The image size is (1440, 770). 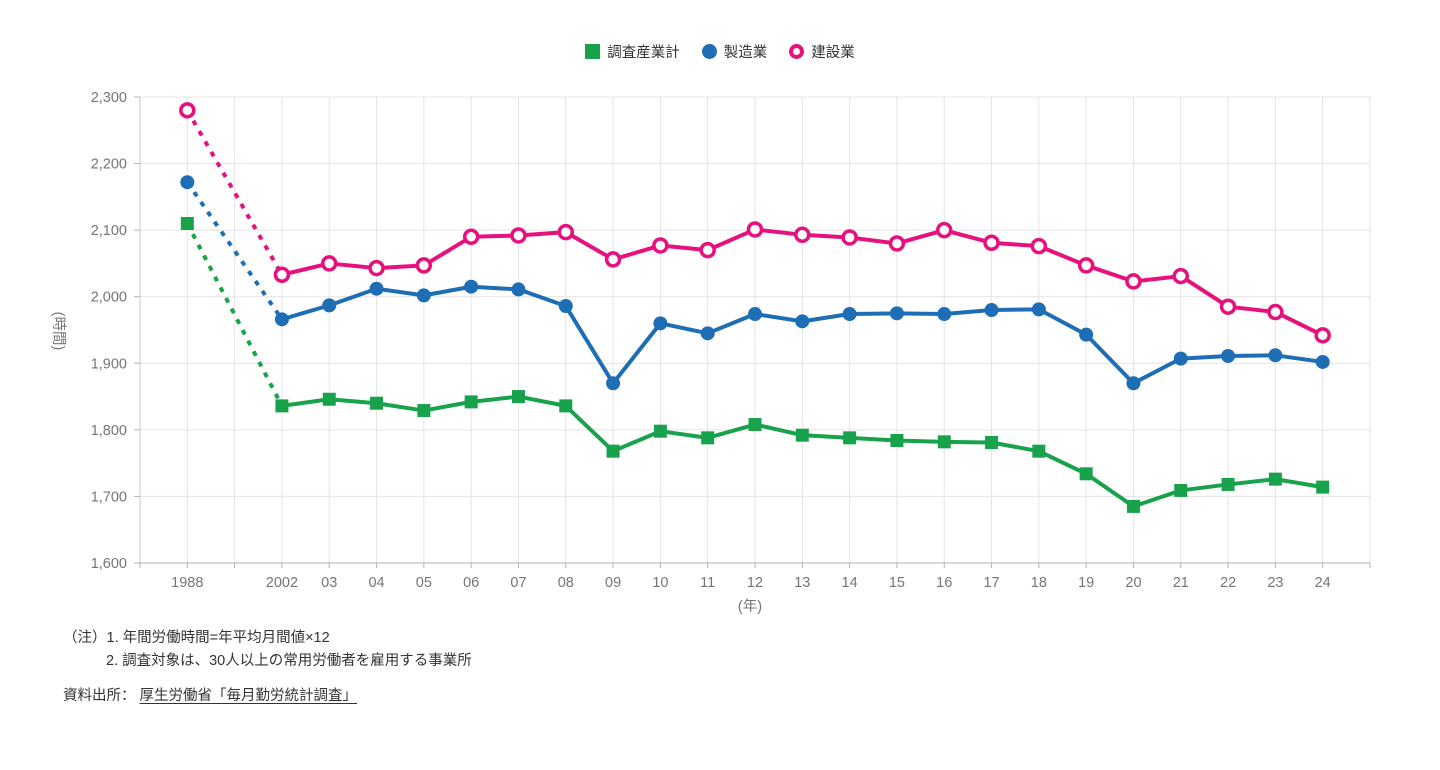 What do you see at coordinates (745, 53) in the screenshot?
I see `legend-item-label: 製造業` at bounding box center [745, 53].